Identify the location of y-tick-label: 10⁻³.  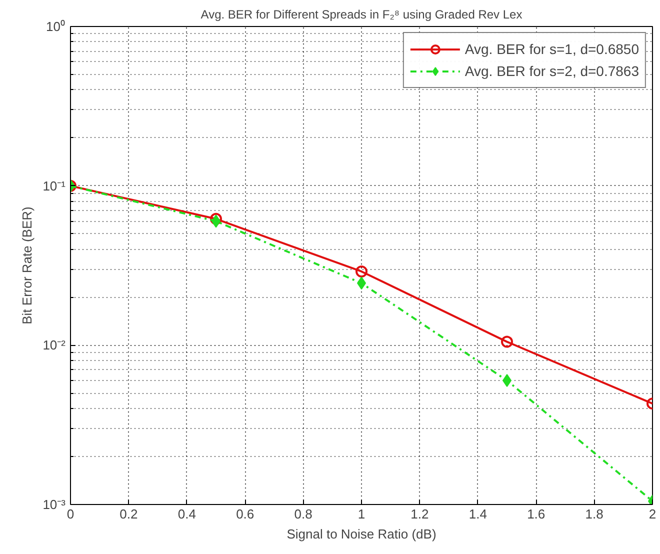
(54, 504).